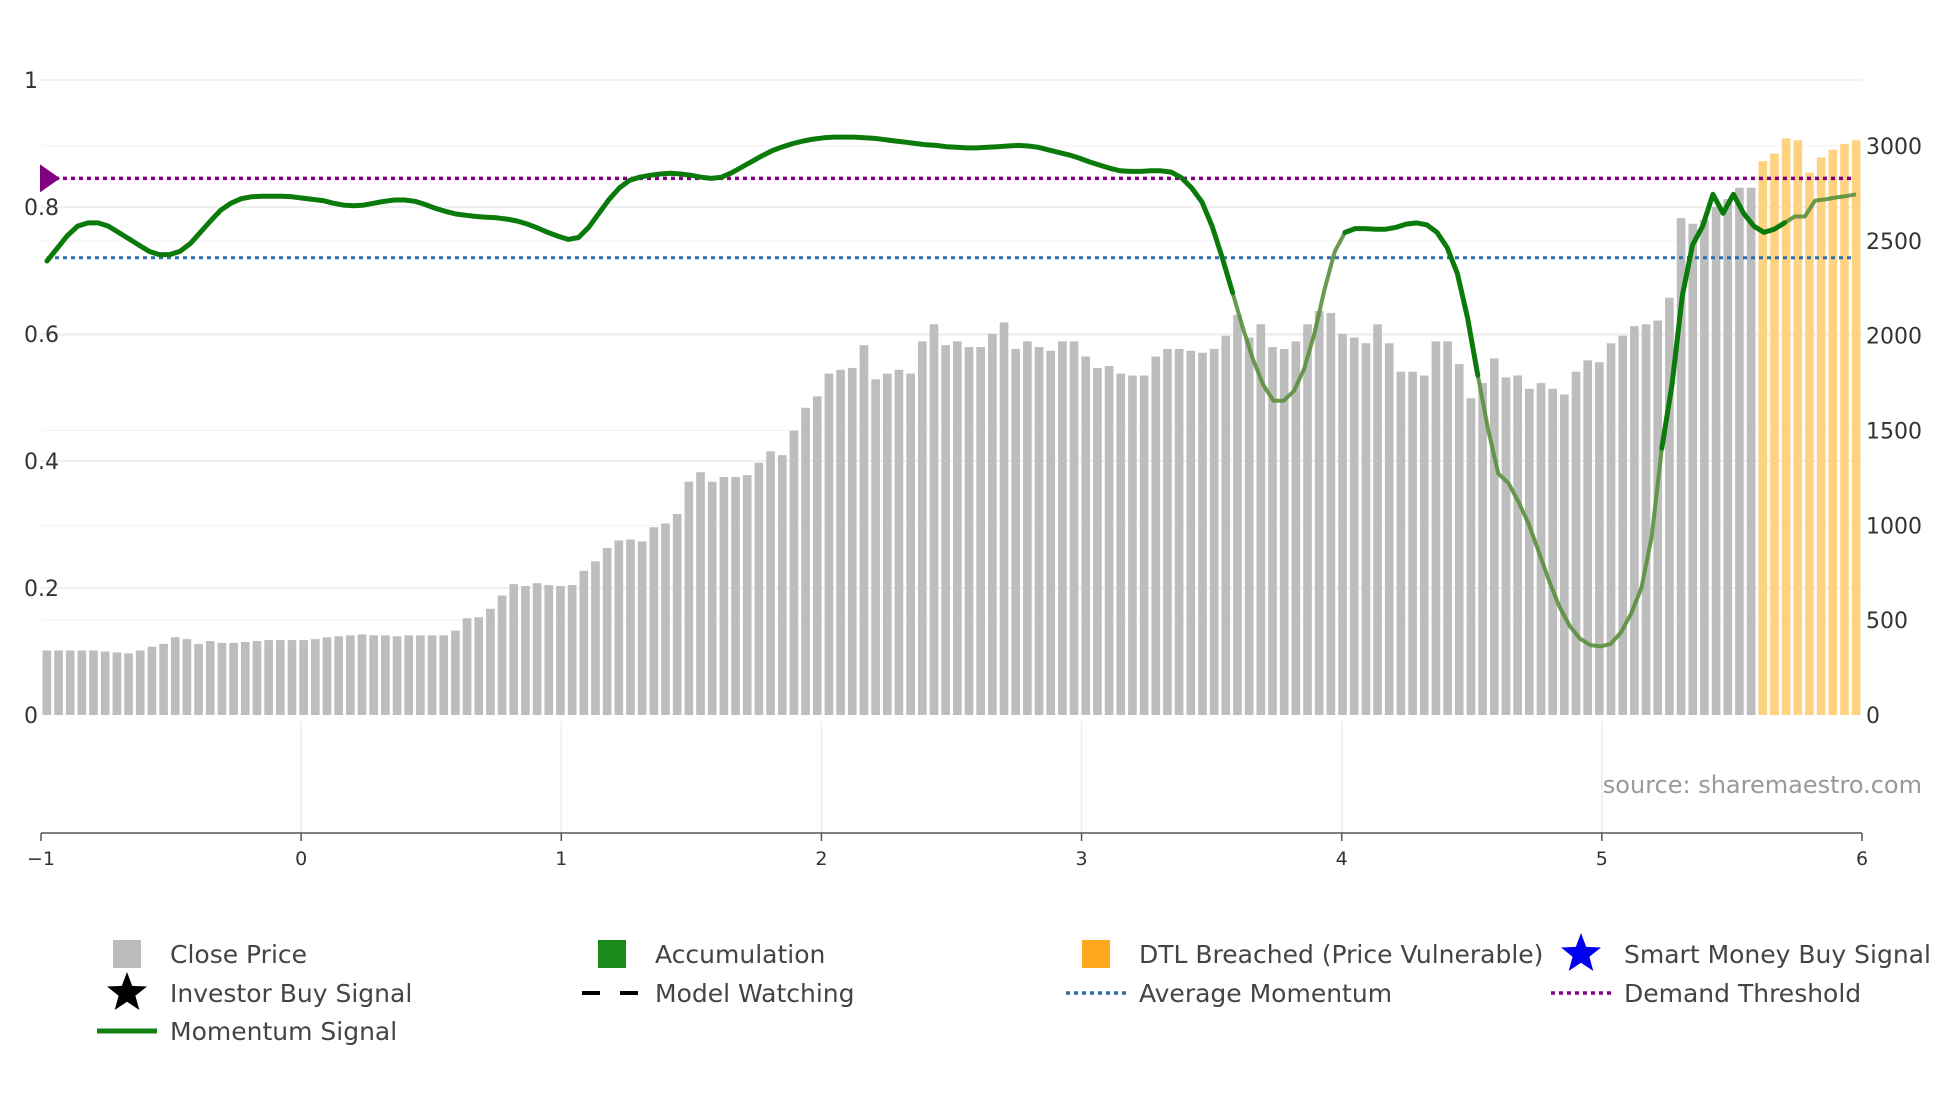  What do you see at coordinates (640, 215) in the screenshot?
I see `momentum-signal-line-strong` at bounding box center [640, 215].